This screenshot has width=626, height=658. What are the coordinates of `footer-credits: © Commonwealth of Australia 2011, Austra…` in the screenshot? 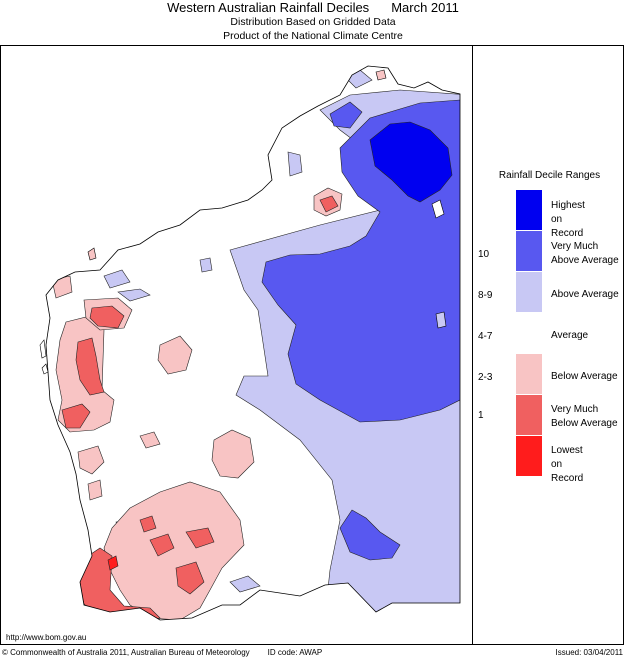 It's located at (162, 652).